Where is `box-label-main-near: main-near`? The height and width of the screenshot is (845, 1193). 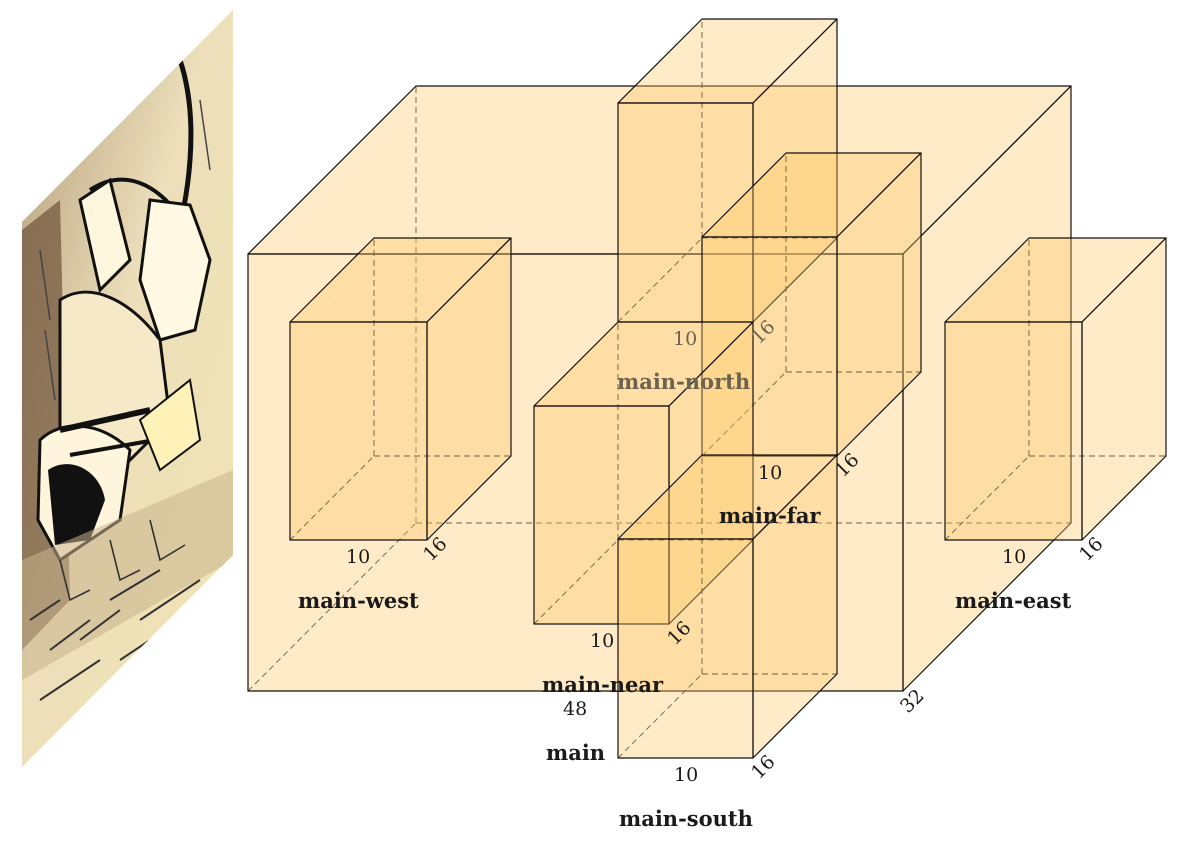 box-label-main-near: main-near is located at coordinates (603, 684).